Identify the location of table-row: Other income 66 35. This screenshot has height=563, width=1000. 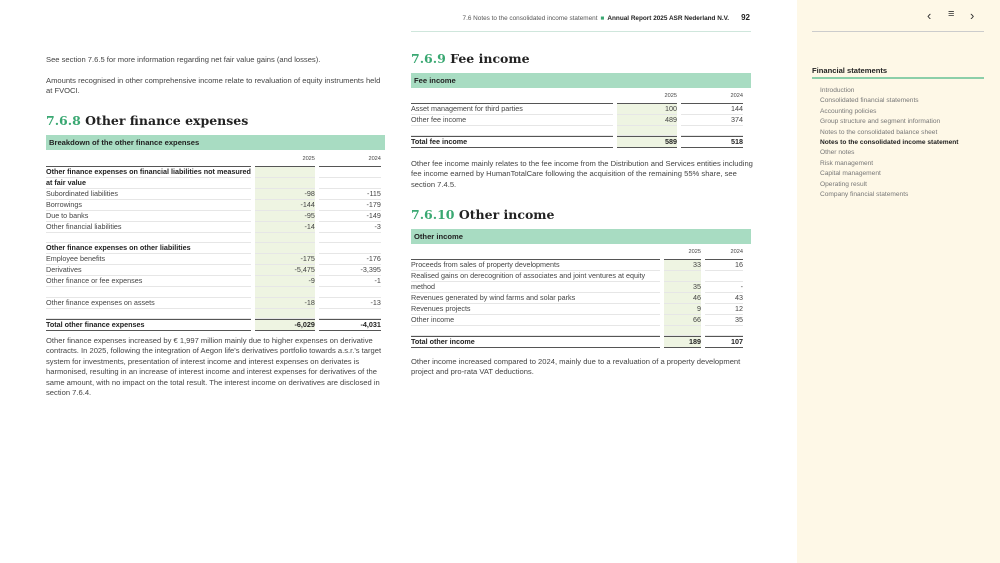
(577, 320).